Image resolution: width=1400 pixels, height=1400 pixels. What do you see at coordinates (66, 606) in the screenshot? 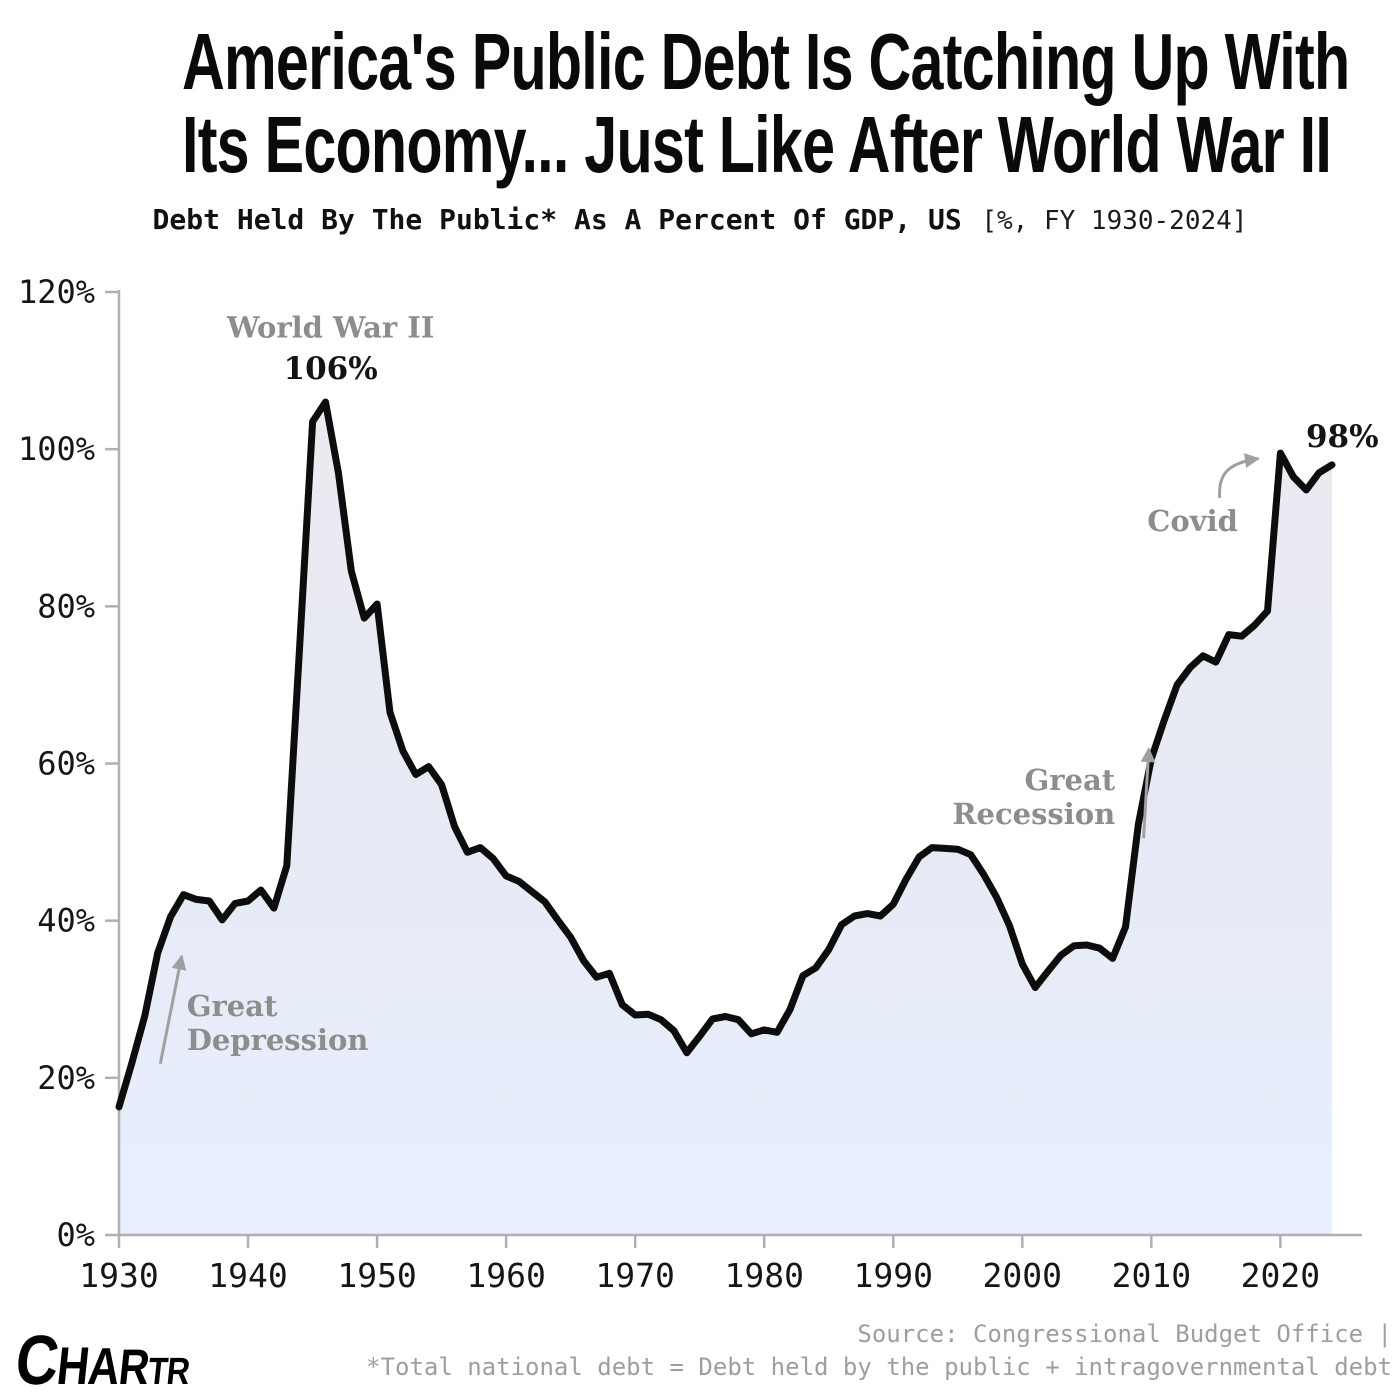
I see `y-tick-label: 80%` at bounding box center [66, 606].